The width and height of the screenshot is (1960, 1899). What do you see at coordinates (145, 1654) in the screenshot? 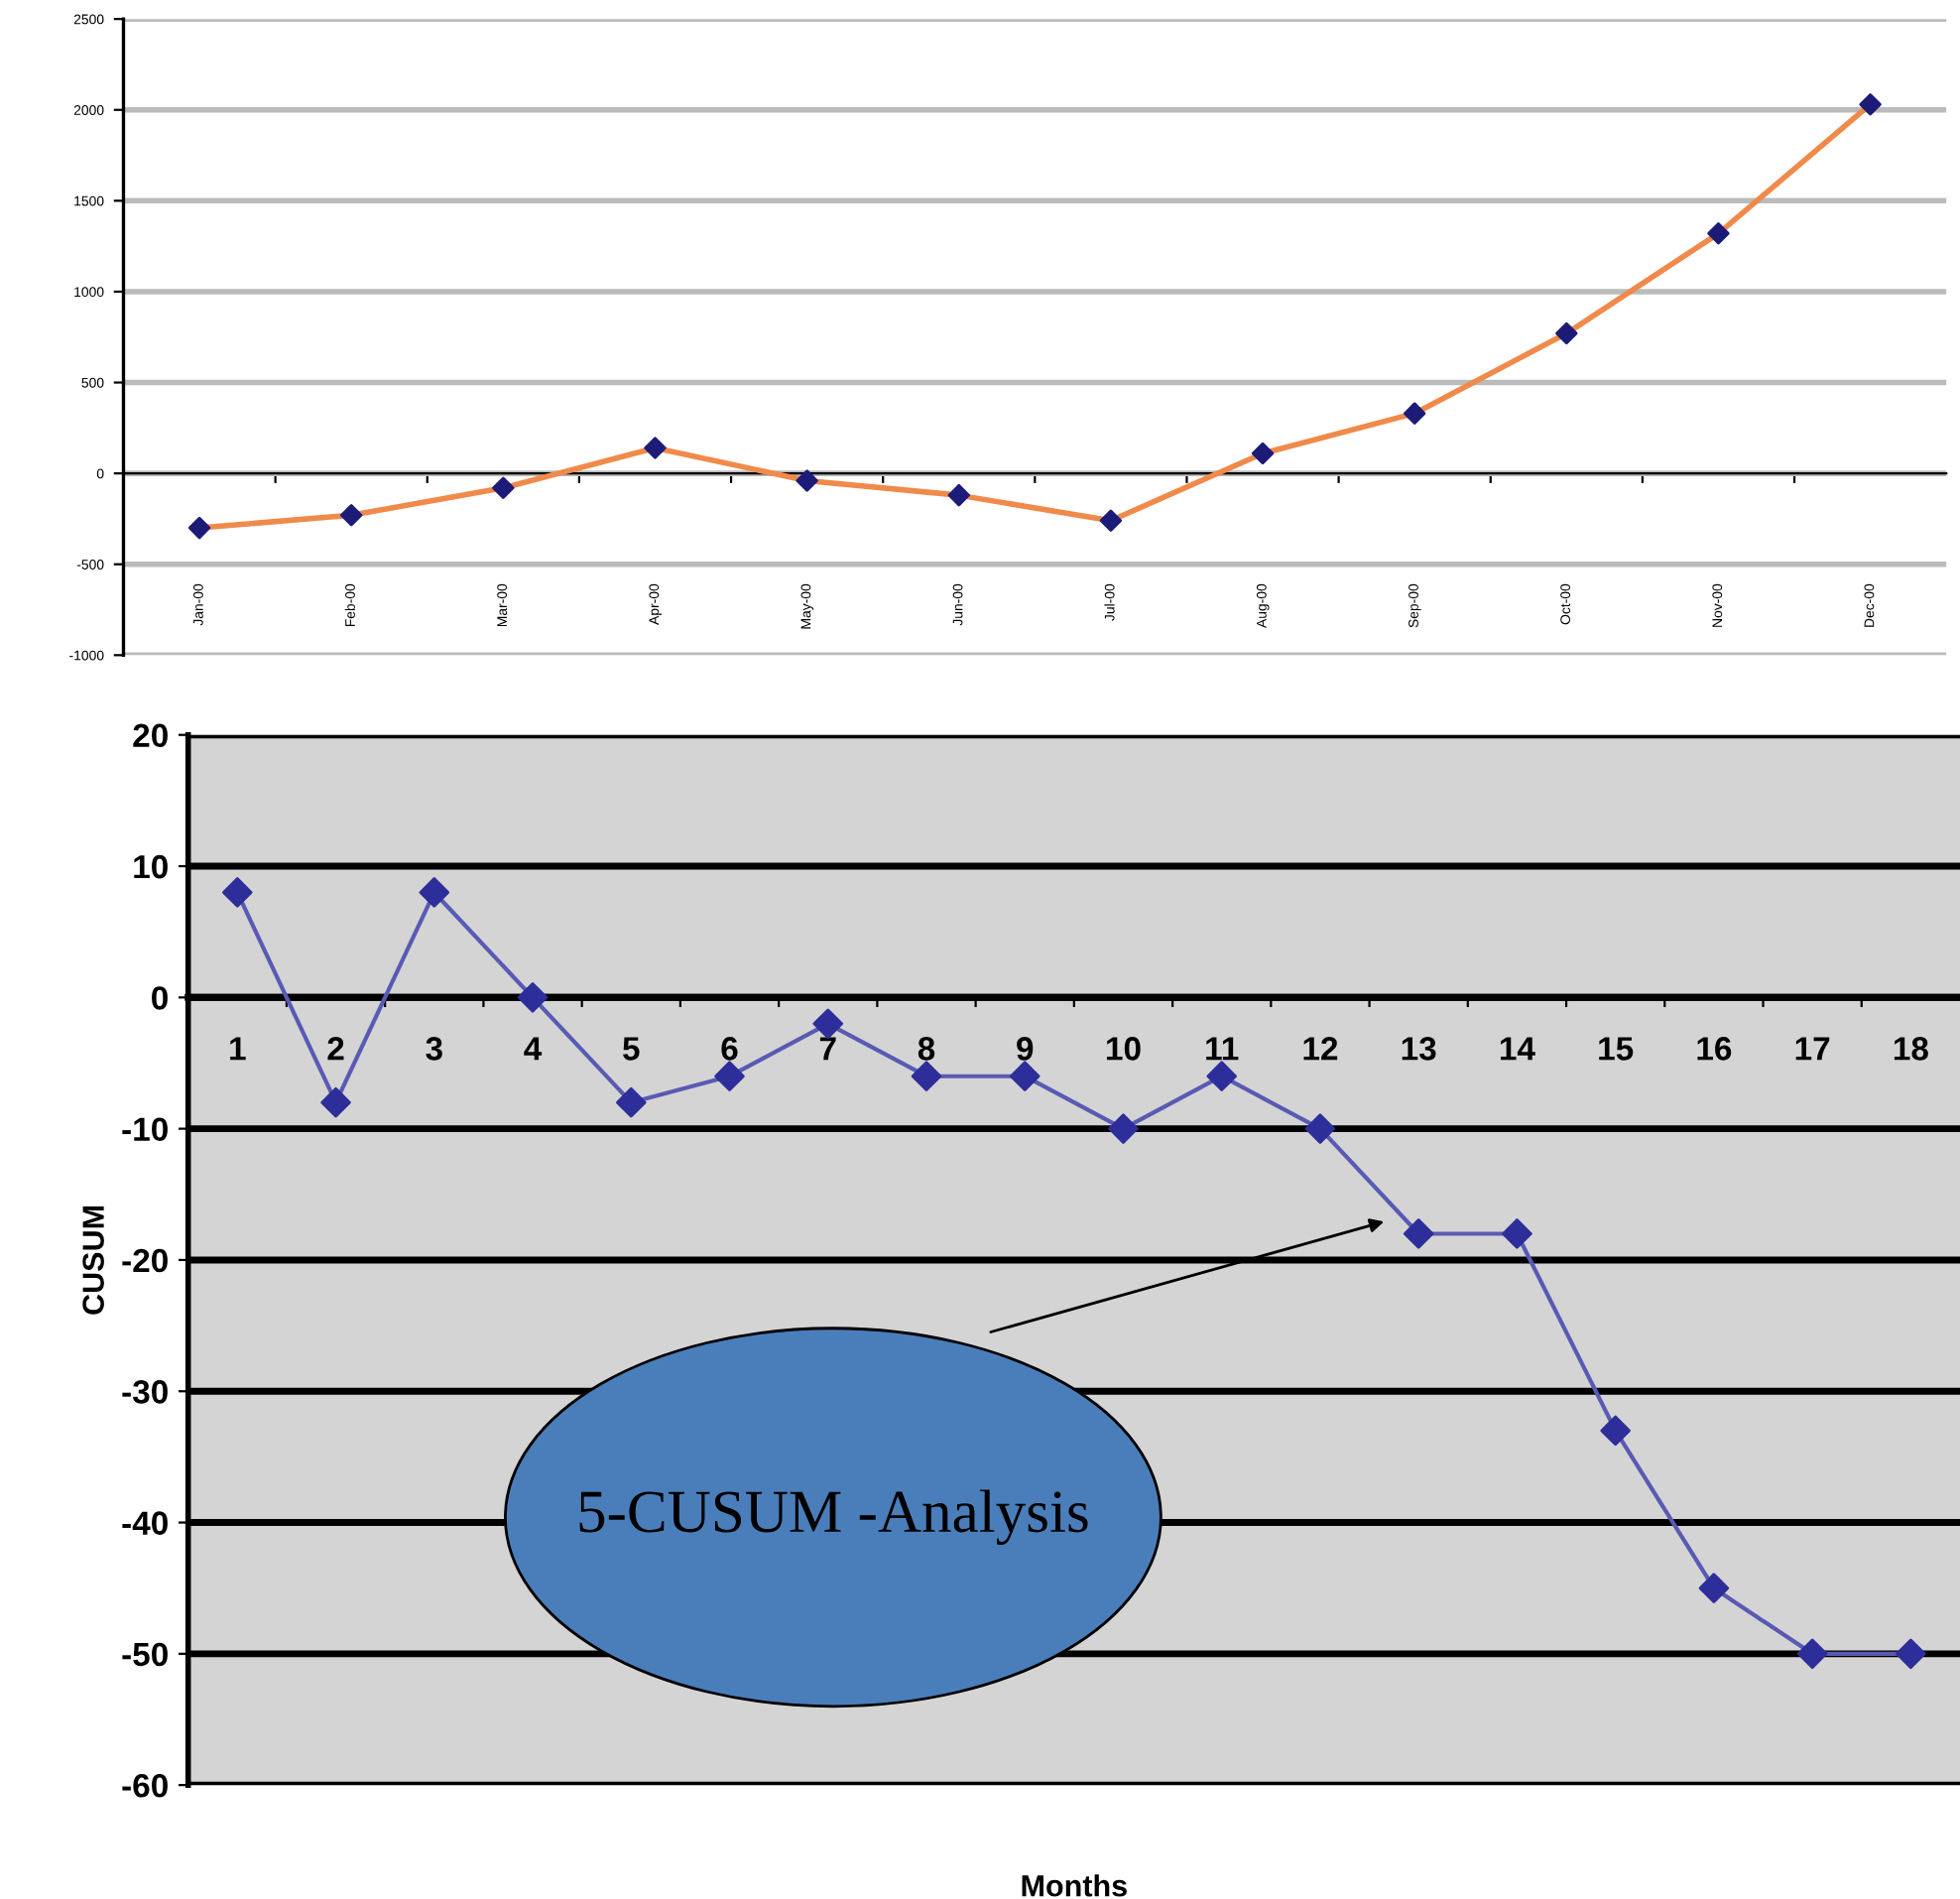
I see `y-tick-label: -50` at bounding box center [145, 1654].